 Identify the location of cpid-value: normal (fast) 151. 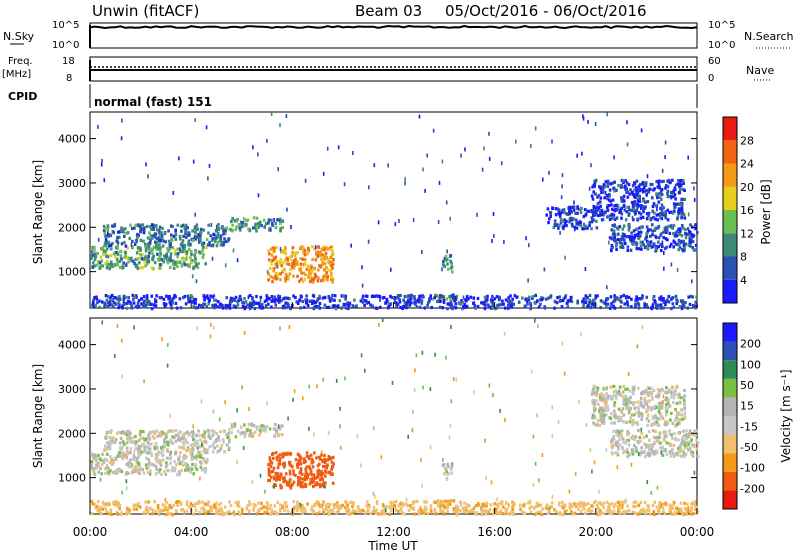
(153, 102).